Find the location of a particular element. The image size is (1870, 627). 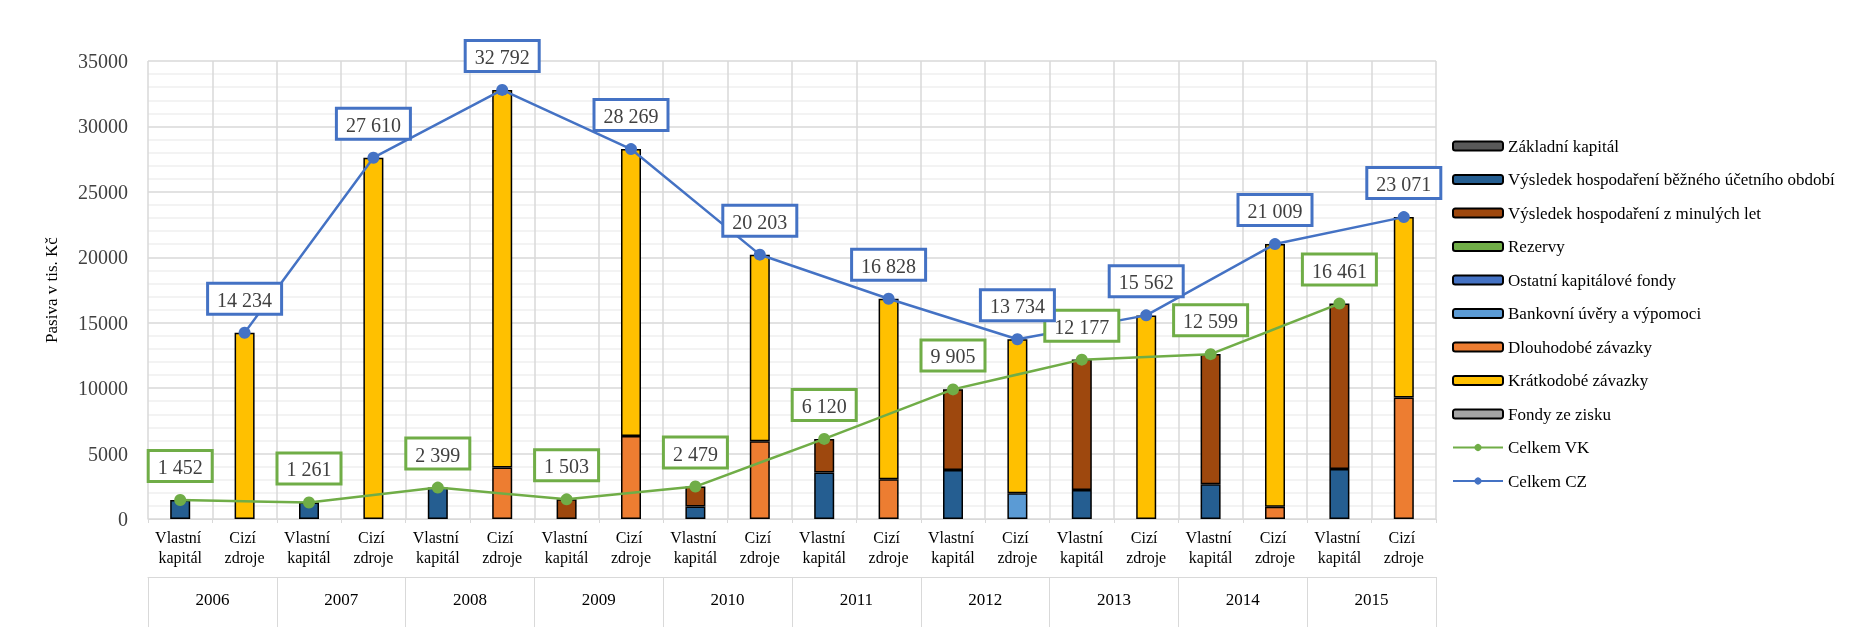

legend-label: Ostatní kapitálové fondy is located at coordinates (1592, 280).